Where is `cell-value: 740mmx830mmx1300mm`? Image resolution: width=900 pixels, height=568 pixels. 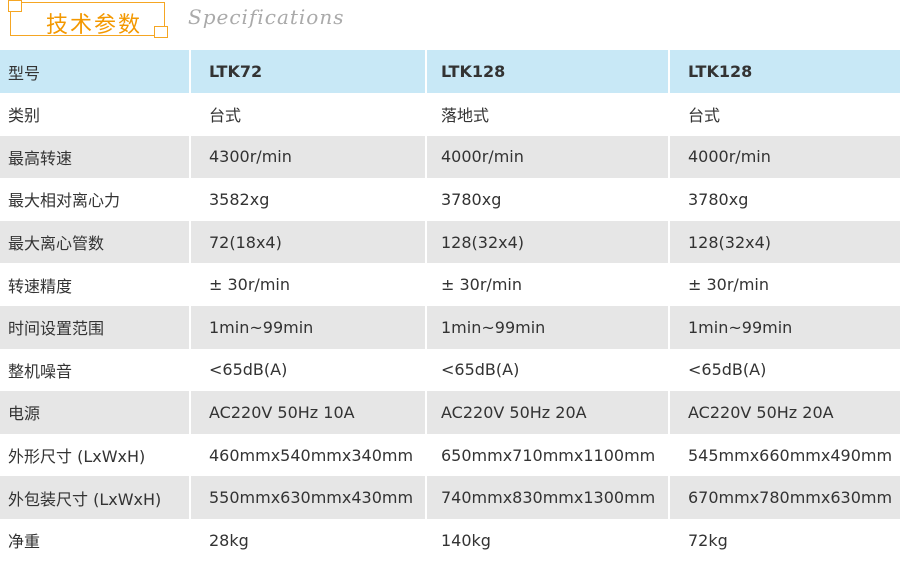
cell-value: 740mmx830mmx1300mm is located at coordinates (547, 497).